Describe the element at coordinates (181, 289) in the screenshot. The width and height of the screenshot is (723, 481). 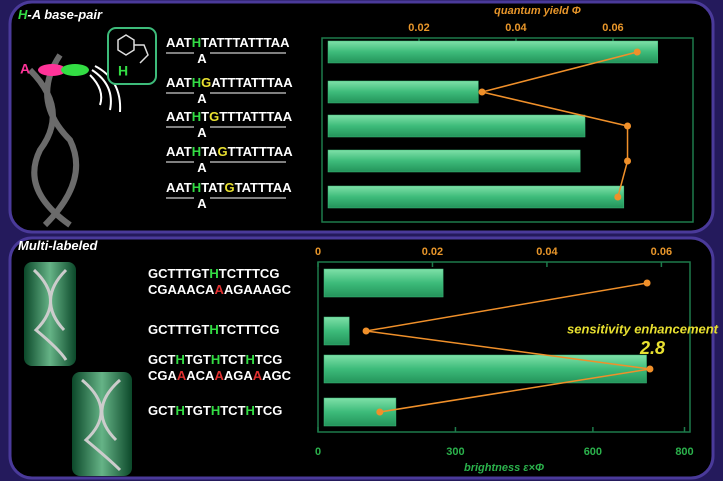
I see `text-segment: CGAAACA` at that location.